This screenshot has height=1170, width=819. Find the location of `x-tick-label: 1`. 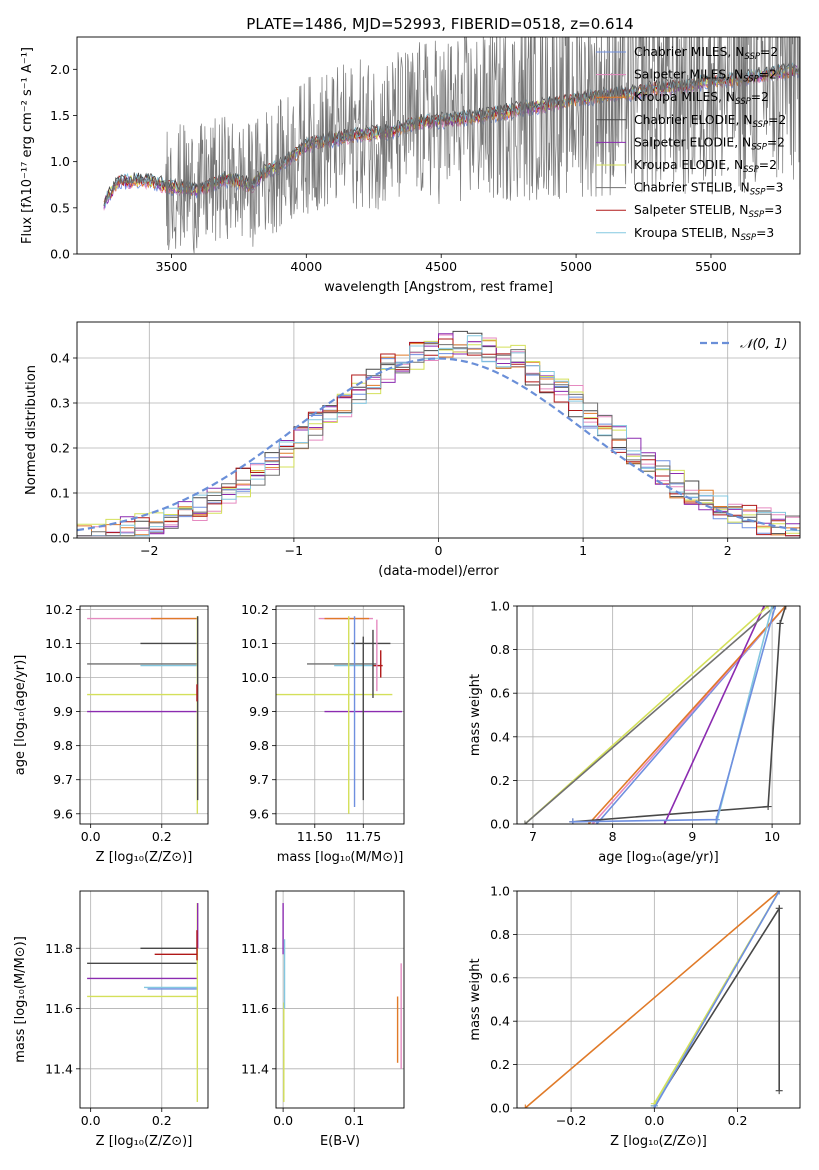

x-tick-label: 1 is located at coordinates (583, 550).